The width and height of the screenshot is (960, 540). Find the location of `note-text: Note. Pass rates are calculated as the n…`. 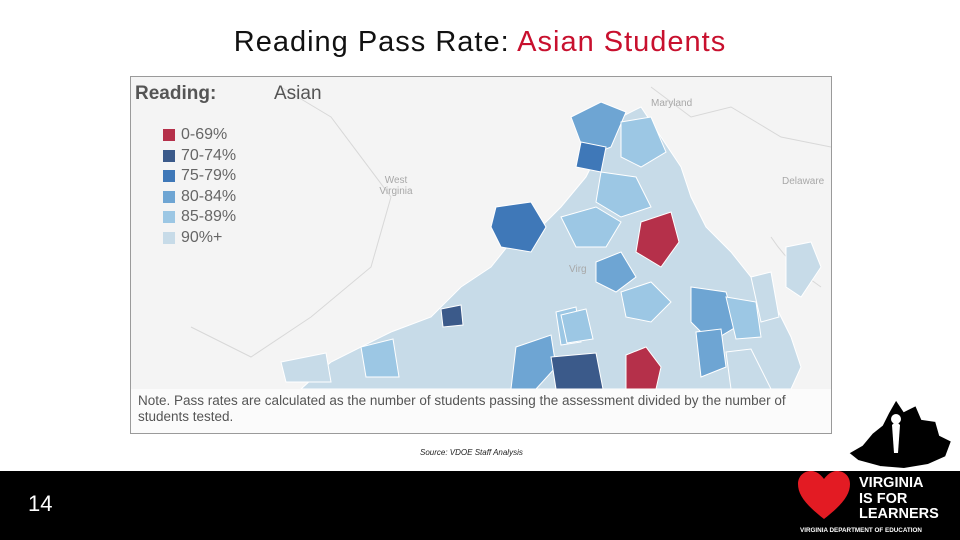

note-text: Note. Pass rates are calculated as the n… is located at coordinates (462, 408).